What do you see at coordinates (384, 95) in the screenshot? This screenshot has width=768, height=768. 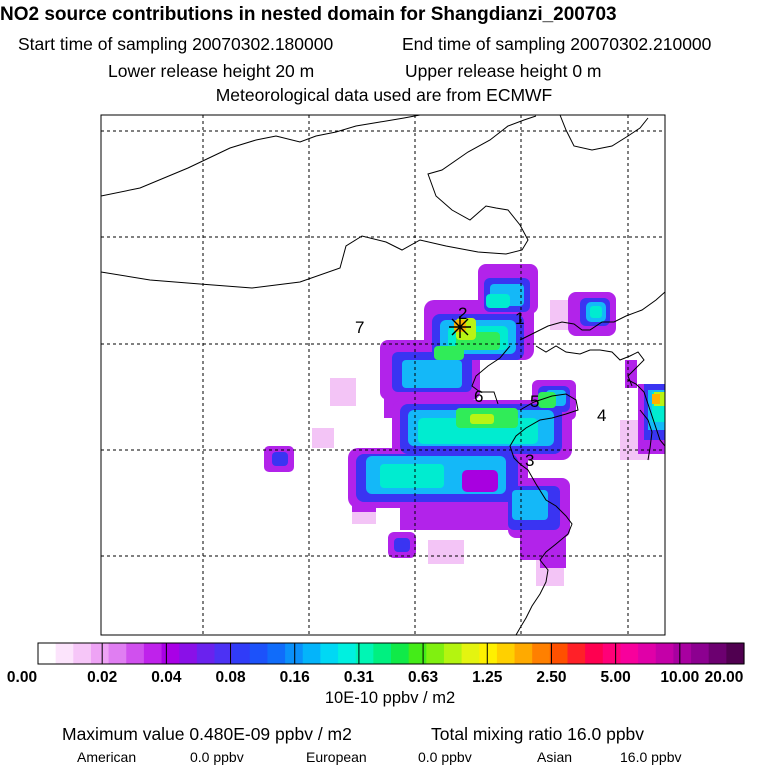 I see `met-data-source: Meteorological data used are from ECMWF` at bounding box center [384, 95].